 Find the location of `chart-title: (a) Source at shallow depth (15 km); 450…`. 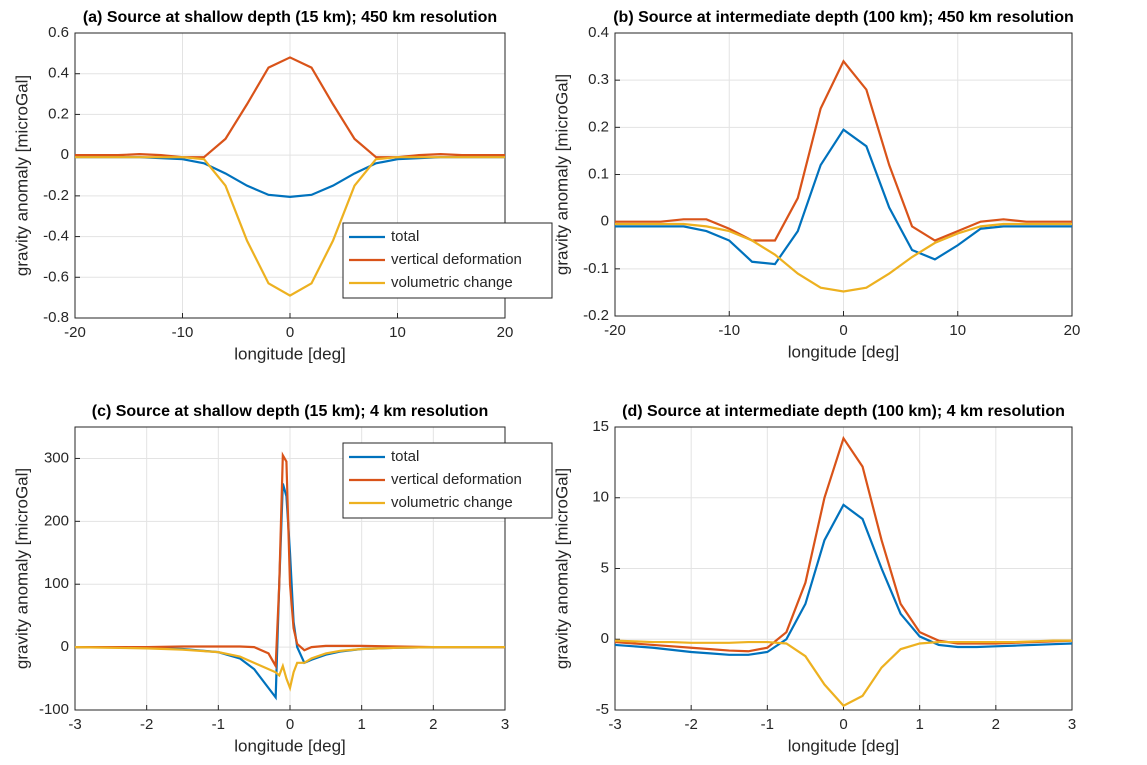

chart-title: (a) Source at shallow depth (15 km); 450… is located at coordinates (290, 17).